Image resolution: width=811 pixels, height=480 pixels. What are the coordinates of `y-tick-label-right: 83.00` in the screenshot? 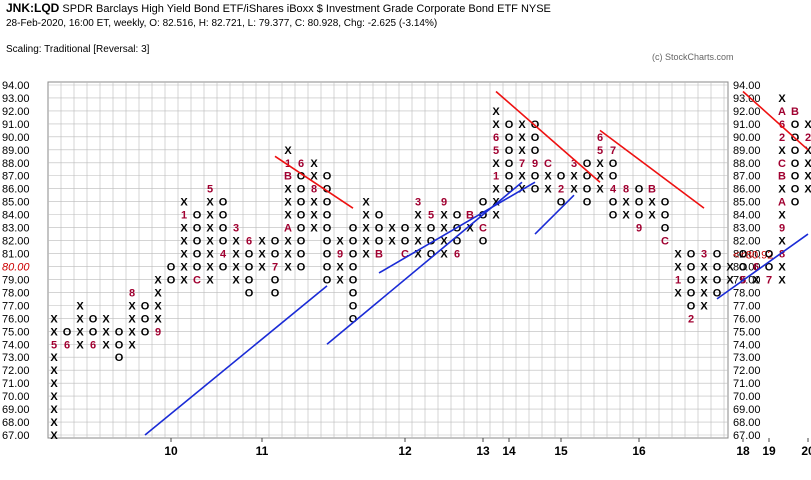 It's located at (747, 229).